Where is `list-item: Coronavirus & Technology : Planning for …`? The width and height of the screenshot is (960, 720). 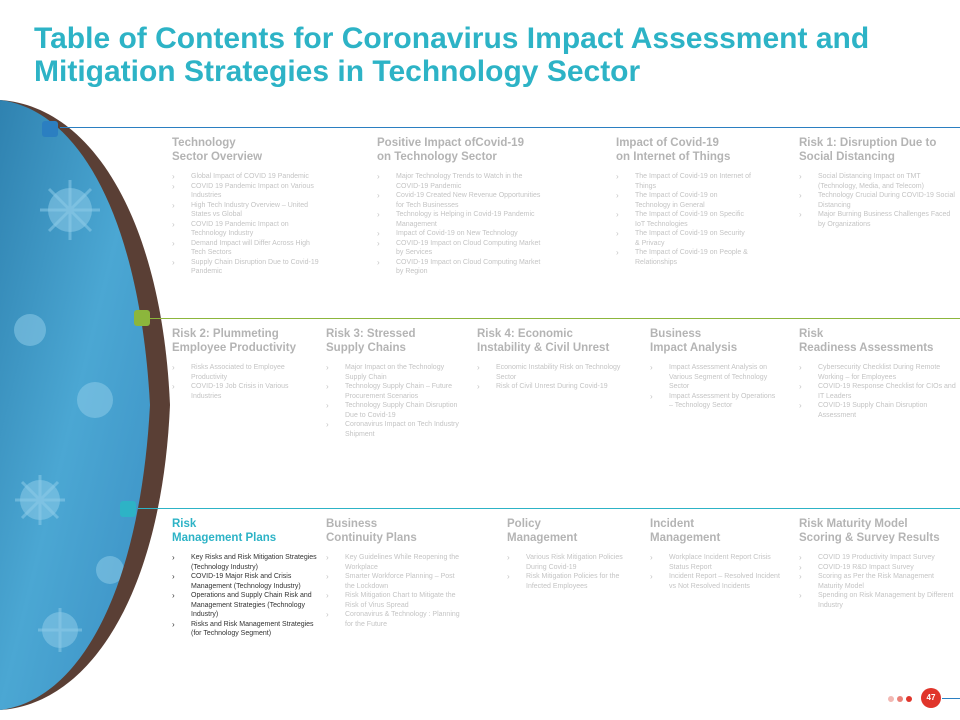
list-item: Coronavirus & Technology : Planning for … is located at coordinates (393, 619).